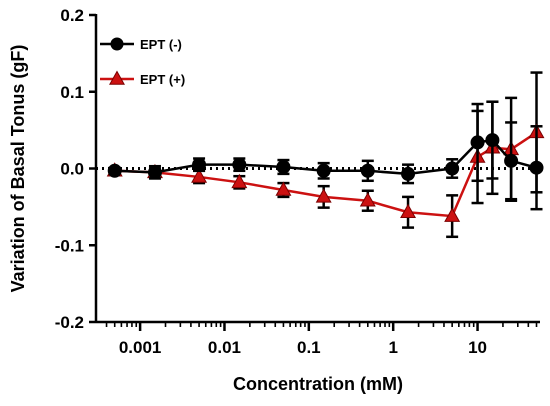  I want to click on legend-label-ept-minus: EPT (-), so click(161, 44).